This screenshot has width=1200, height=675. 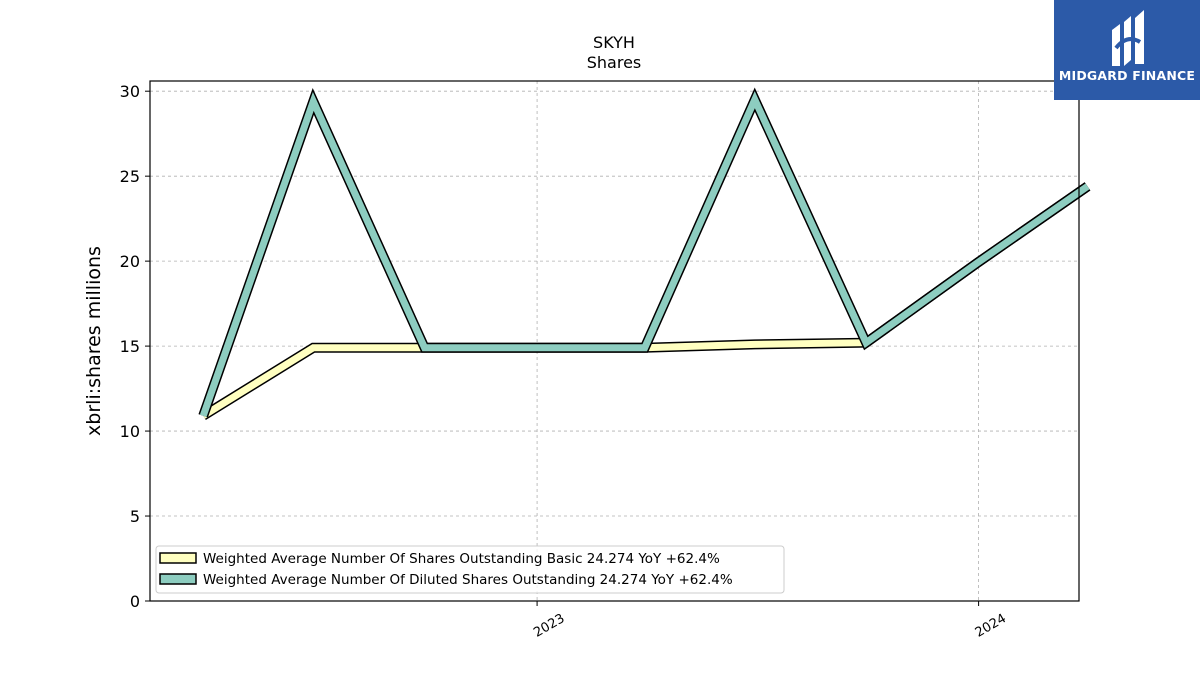 I want to click on x-tick-label: 2023, so click(x=549, y=626).